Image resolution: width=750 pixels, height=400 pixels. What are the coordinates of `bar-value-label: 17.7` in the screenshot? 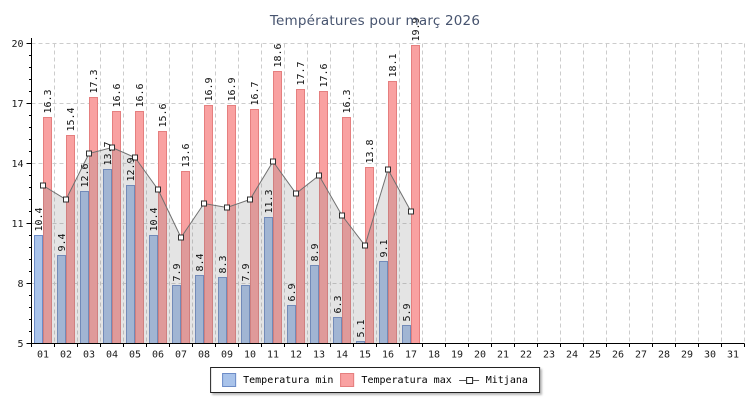 It's located at (301, 73).